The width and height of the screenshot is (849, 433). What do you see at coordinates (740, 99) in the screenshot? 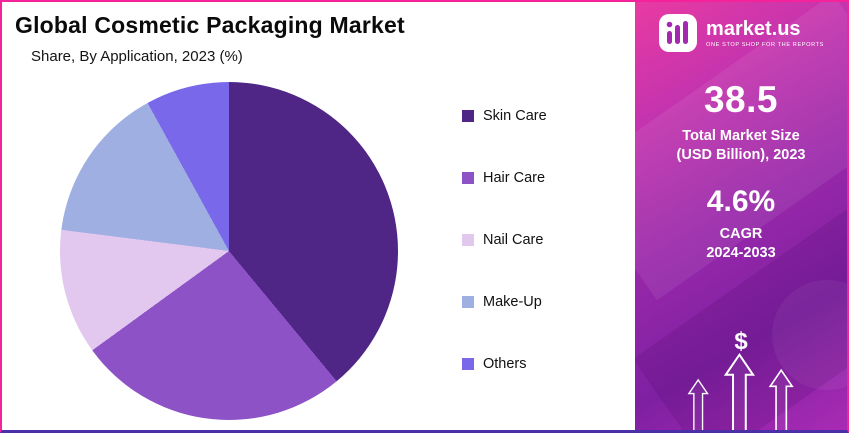
I see `market-size-value: 38.5` at bounding box center [740, 99].